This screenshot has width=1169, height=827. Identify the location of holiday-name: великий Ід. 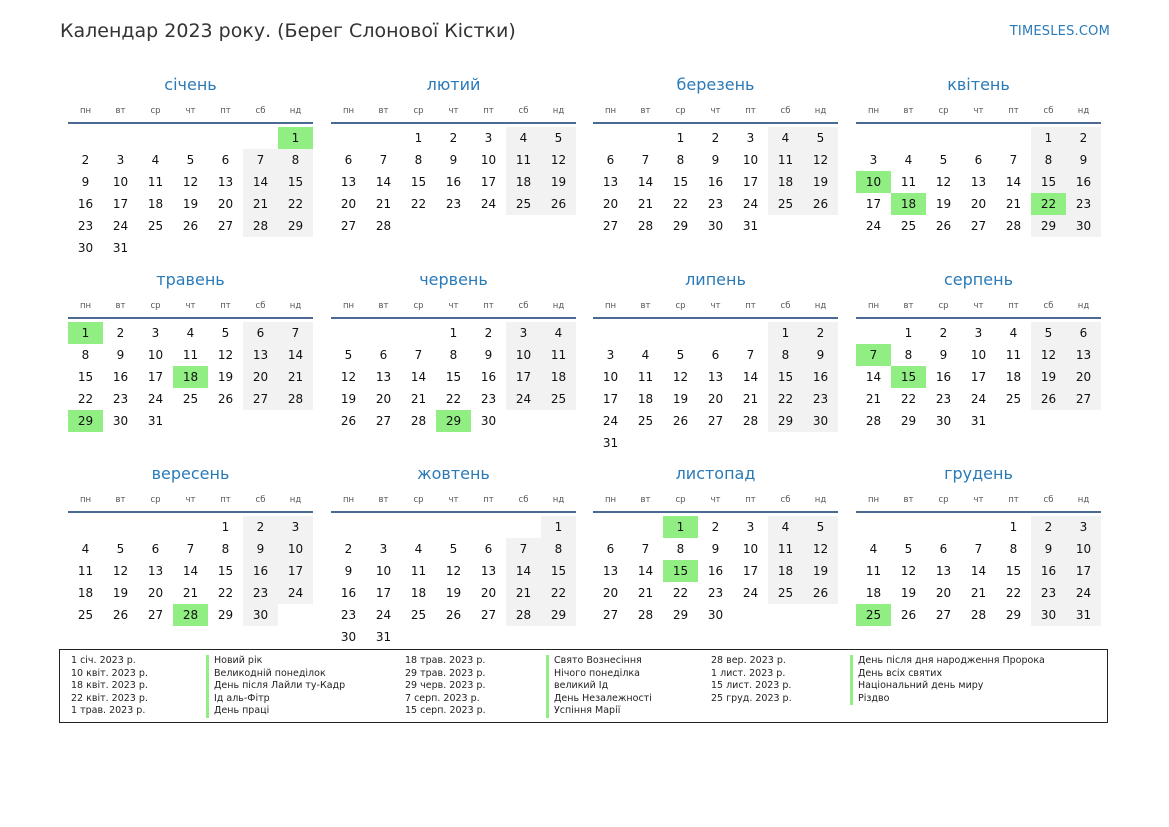
(599, 686).